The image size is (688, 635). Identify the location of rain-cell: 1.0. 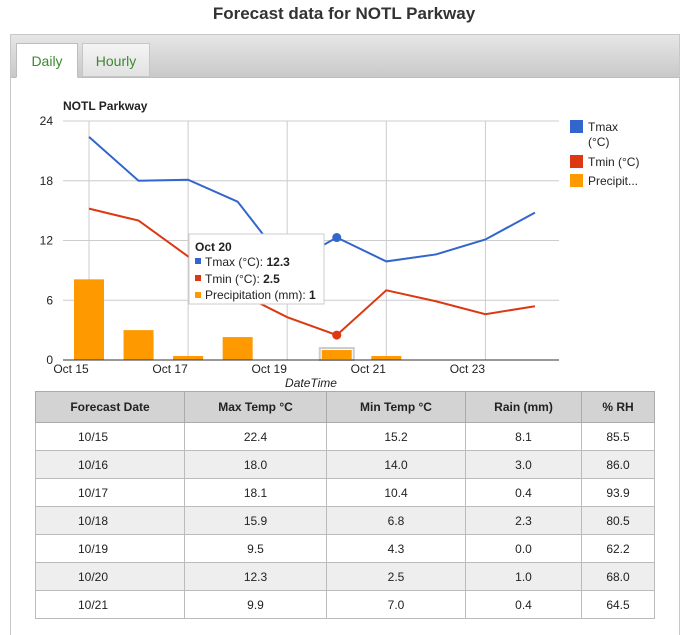
(524, 577).